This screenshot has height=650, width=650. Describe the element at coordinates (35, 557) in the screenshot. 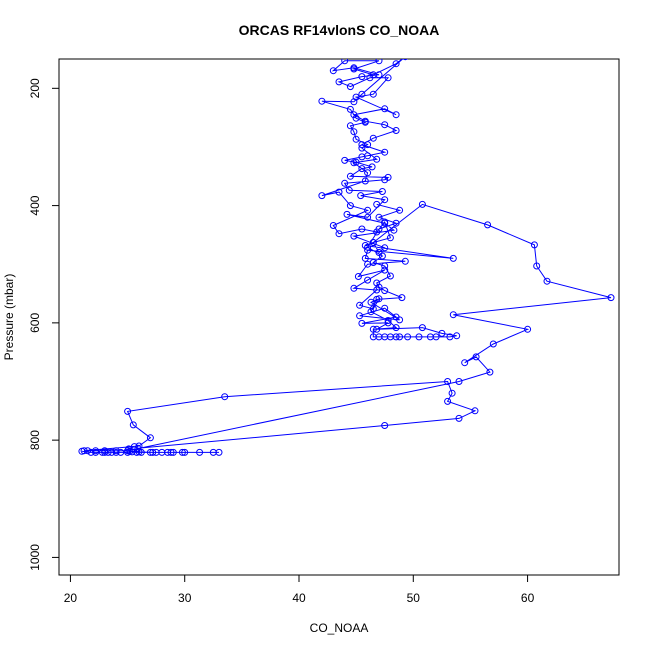

I see `y-tick-label-4: 1000` at that location.